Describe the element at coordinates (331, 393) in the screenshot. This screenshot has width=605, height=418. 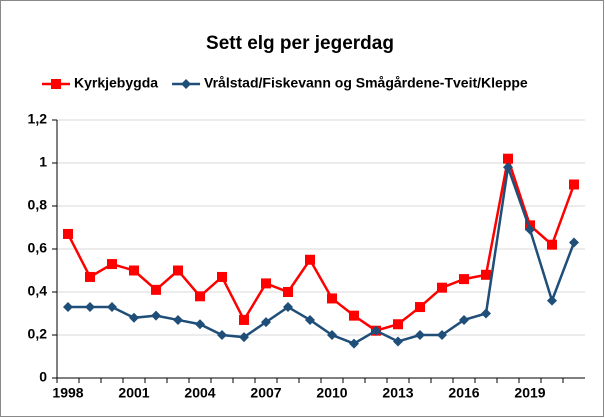
I see `x-tick-label: 2010` at that location.